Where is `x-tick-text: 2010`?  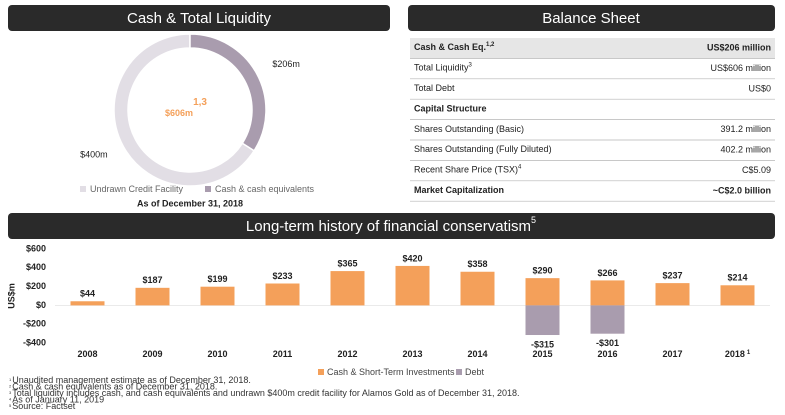 x-tick-text: 2010 is located at coordinates (217, 354).